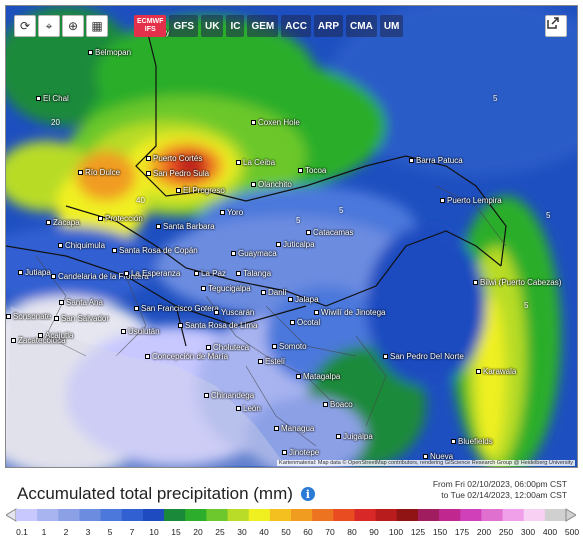 This screenshot has height=543, width=583. What do you see at coordinates (233, 395) in the screenshot?
I see `place-name: Chinandega` at bounding box center [233, 395].